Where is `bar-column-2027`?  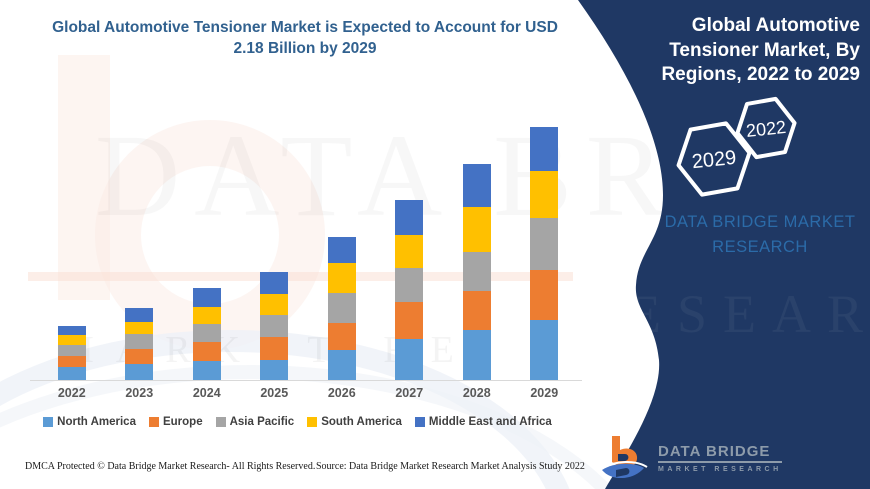
bar-column-2027 is located at coordinates (410, 249).